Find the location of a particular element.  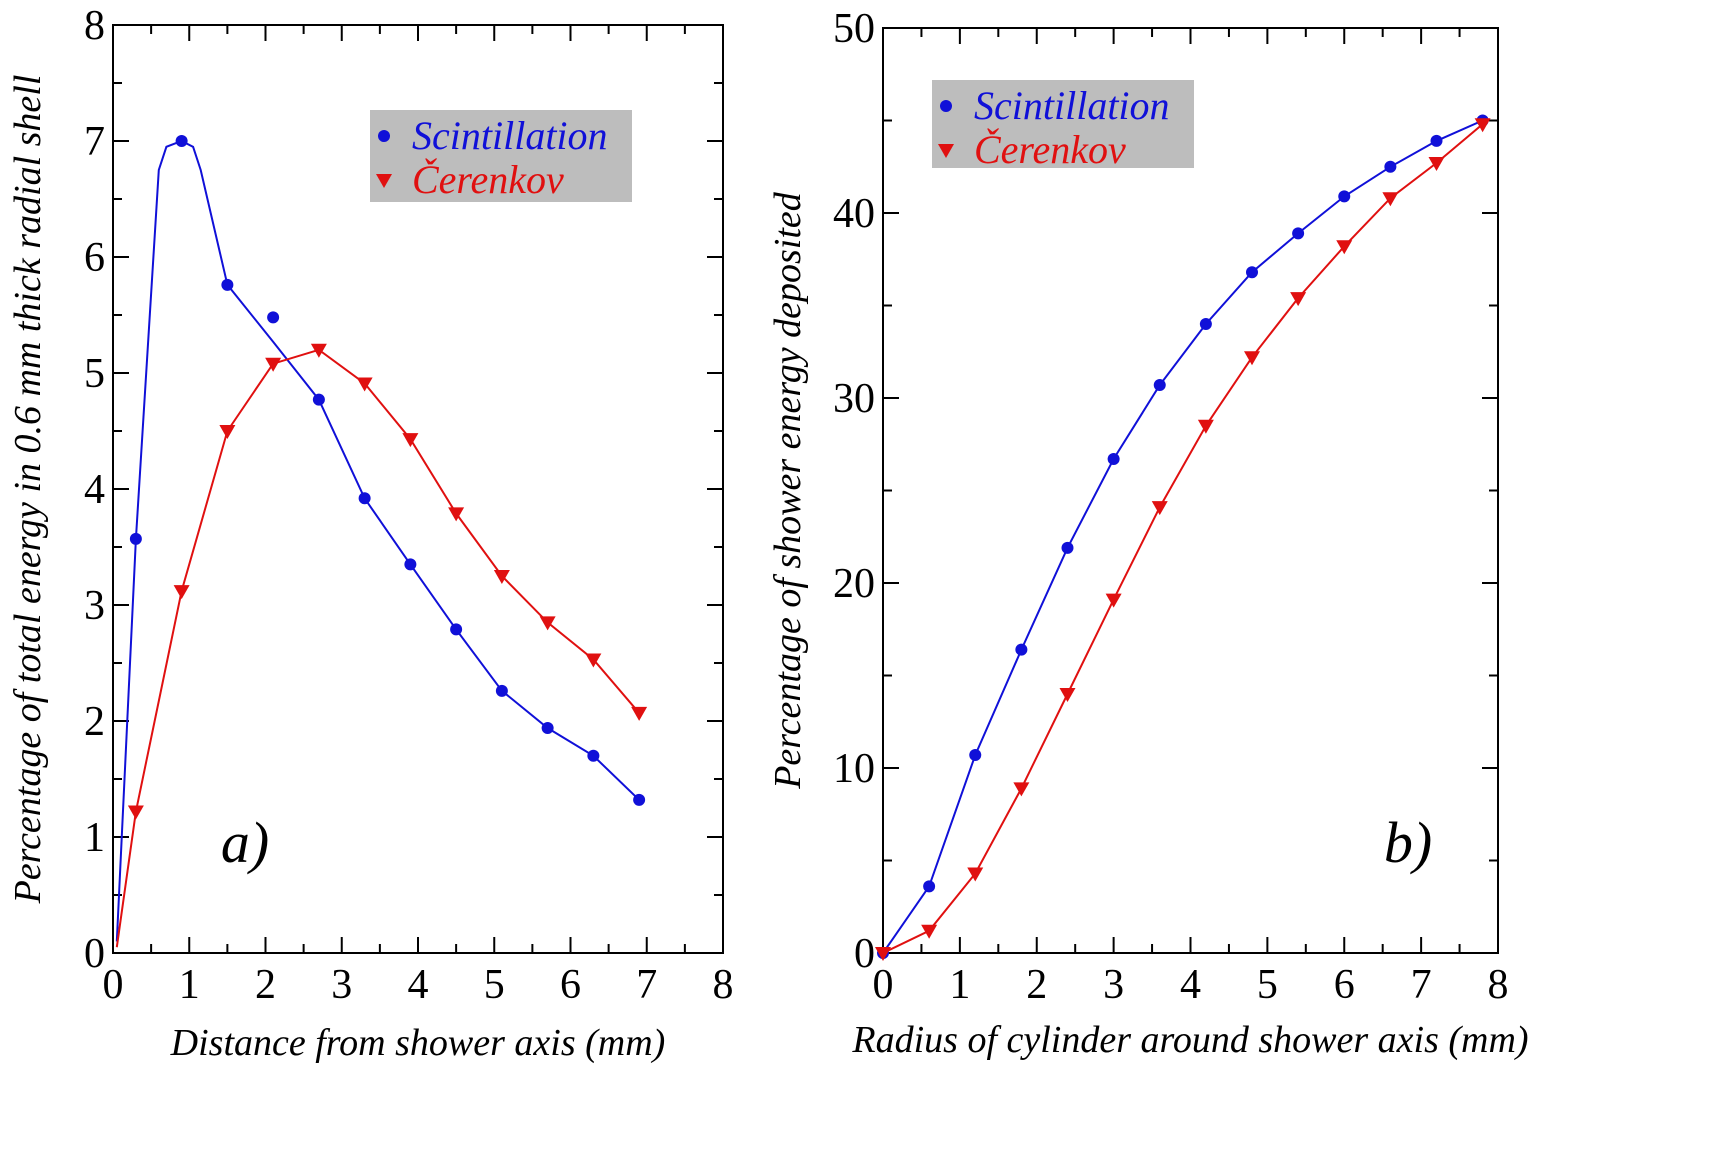

y-tick-label: 8 is located at coordinates (94, 26).